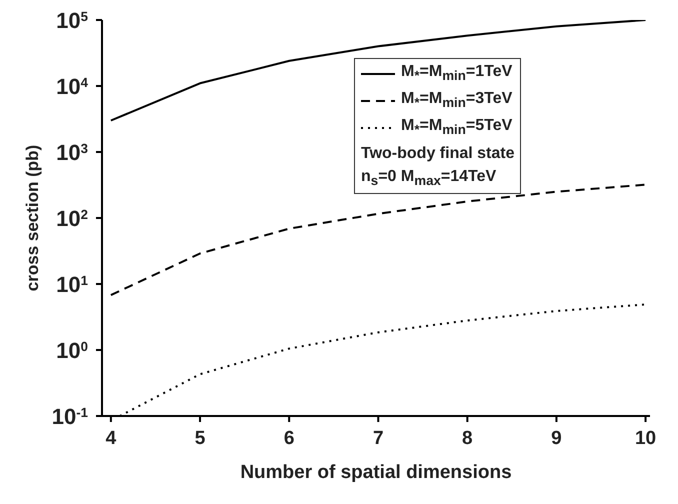  I want to click on y-tick-label: 10$^{3}$, so click(72, 152).